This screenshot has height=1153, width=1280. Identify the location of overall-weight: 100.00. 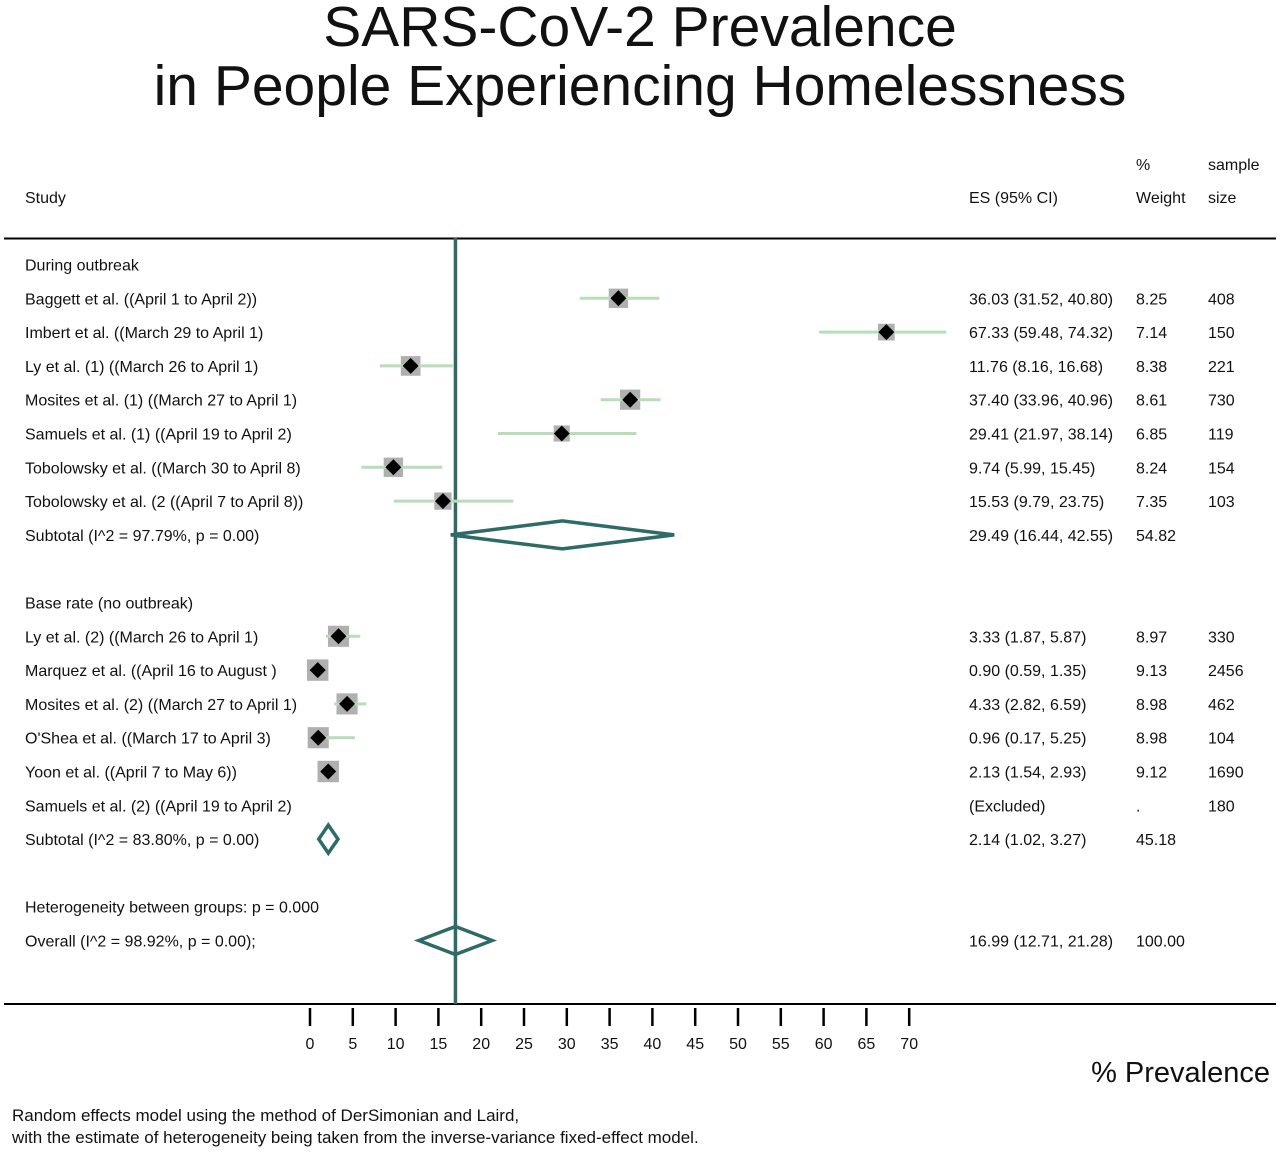
(1160, 942).